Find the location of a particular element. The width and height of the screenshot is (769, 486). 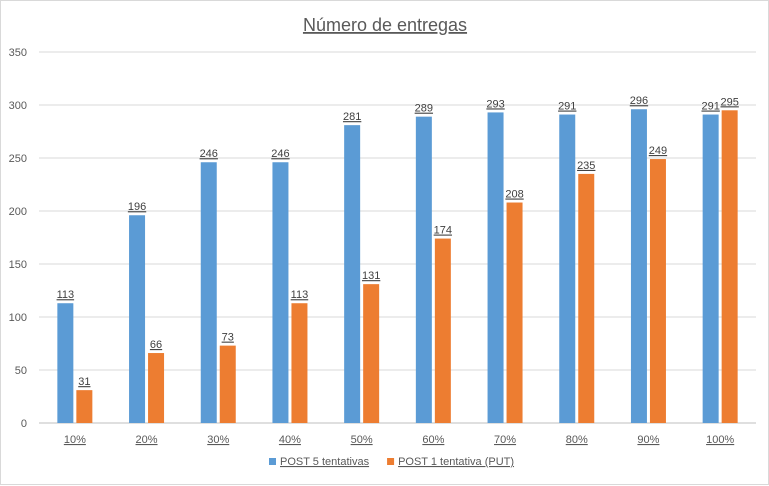

y-tick-label: 0 is located at coordinates (24, 424).